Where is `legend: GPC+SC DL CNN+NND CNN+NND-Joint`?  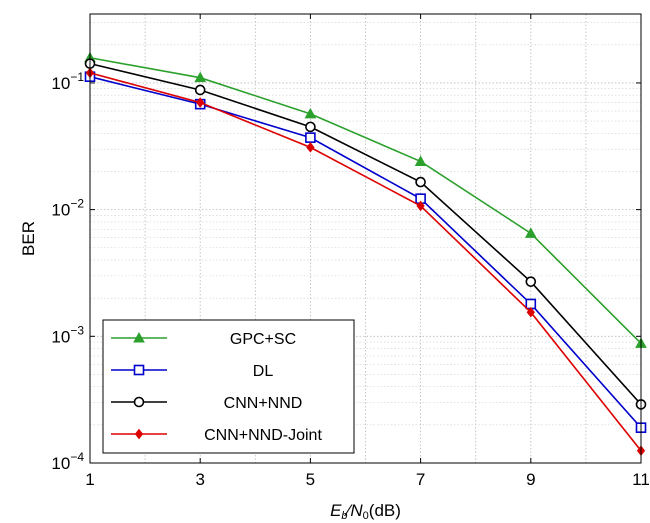 legend: GPC+SC DL CNN+NND CNN+NND-Joint is located at coordinates (228, 386).